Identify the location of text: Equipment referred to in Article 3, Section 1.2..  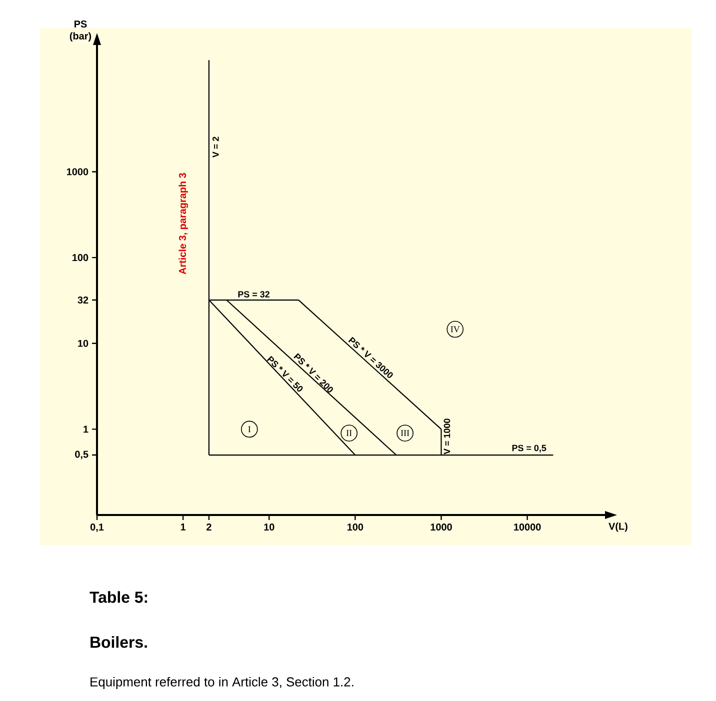
(222, 683).